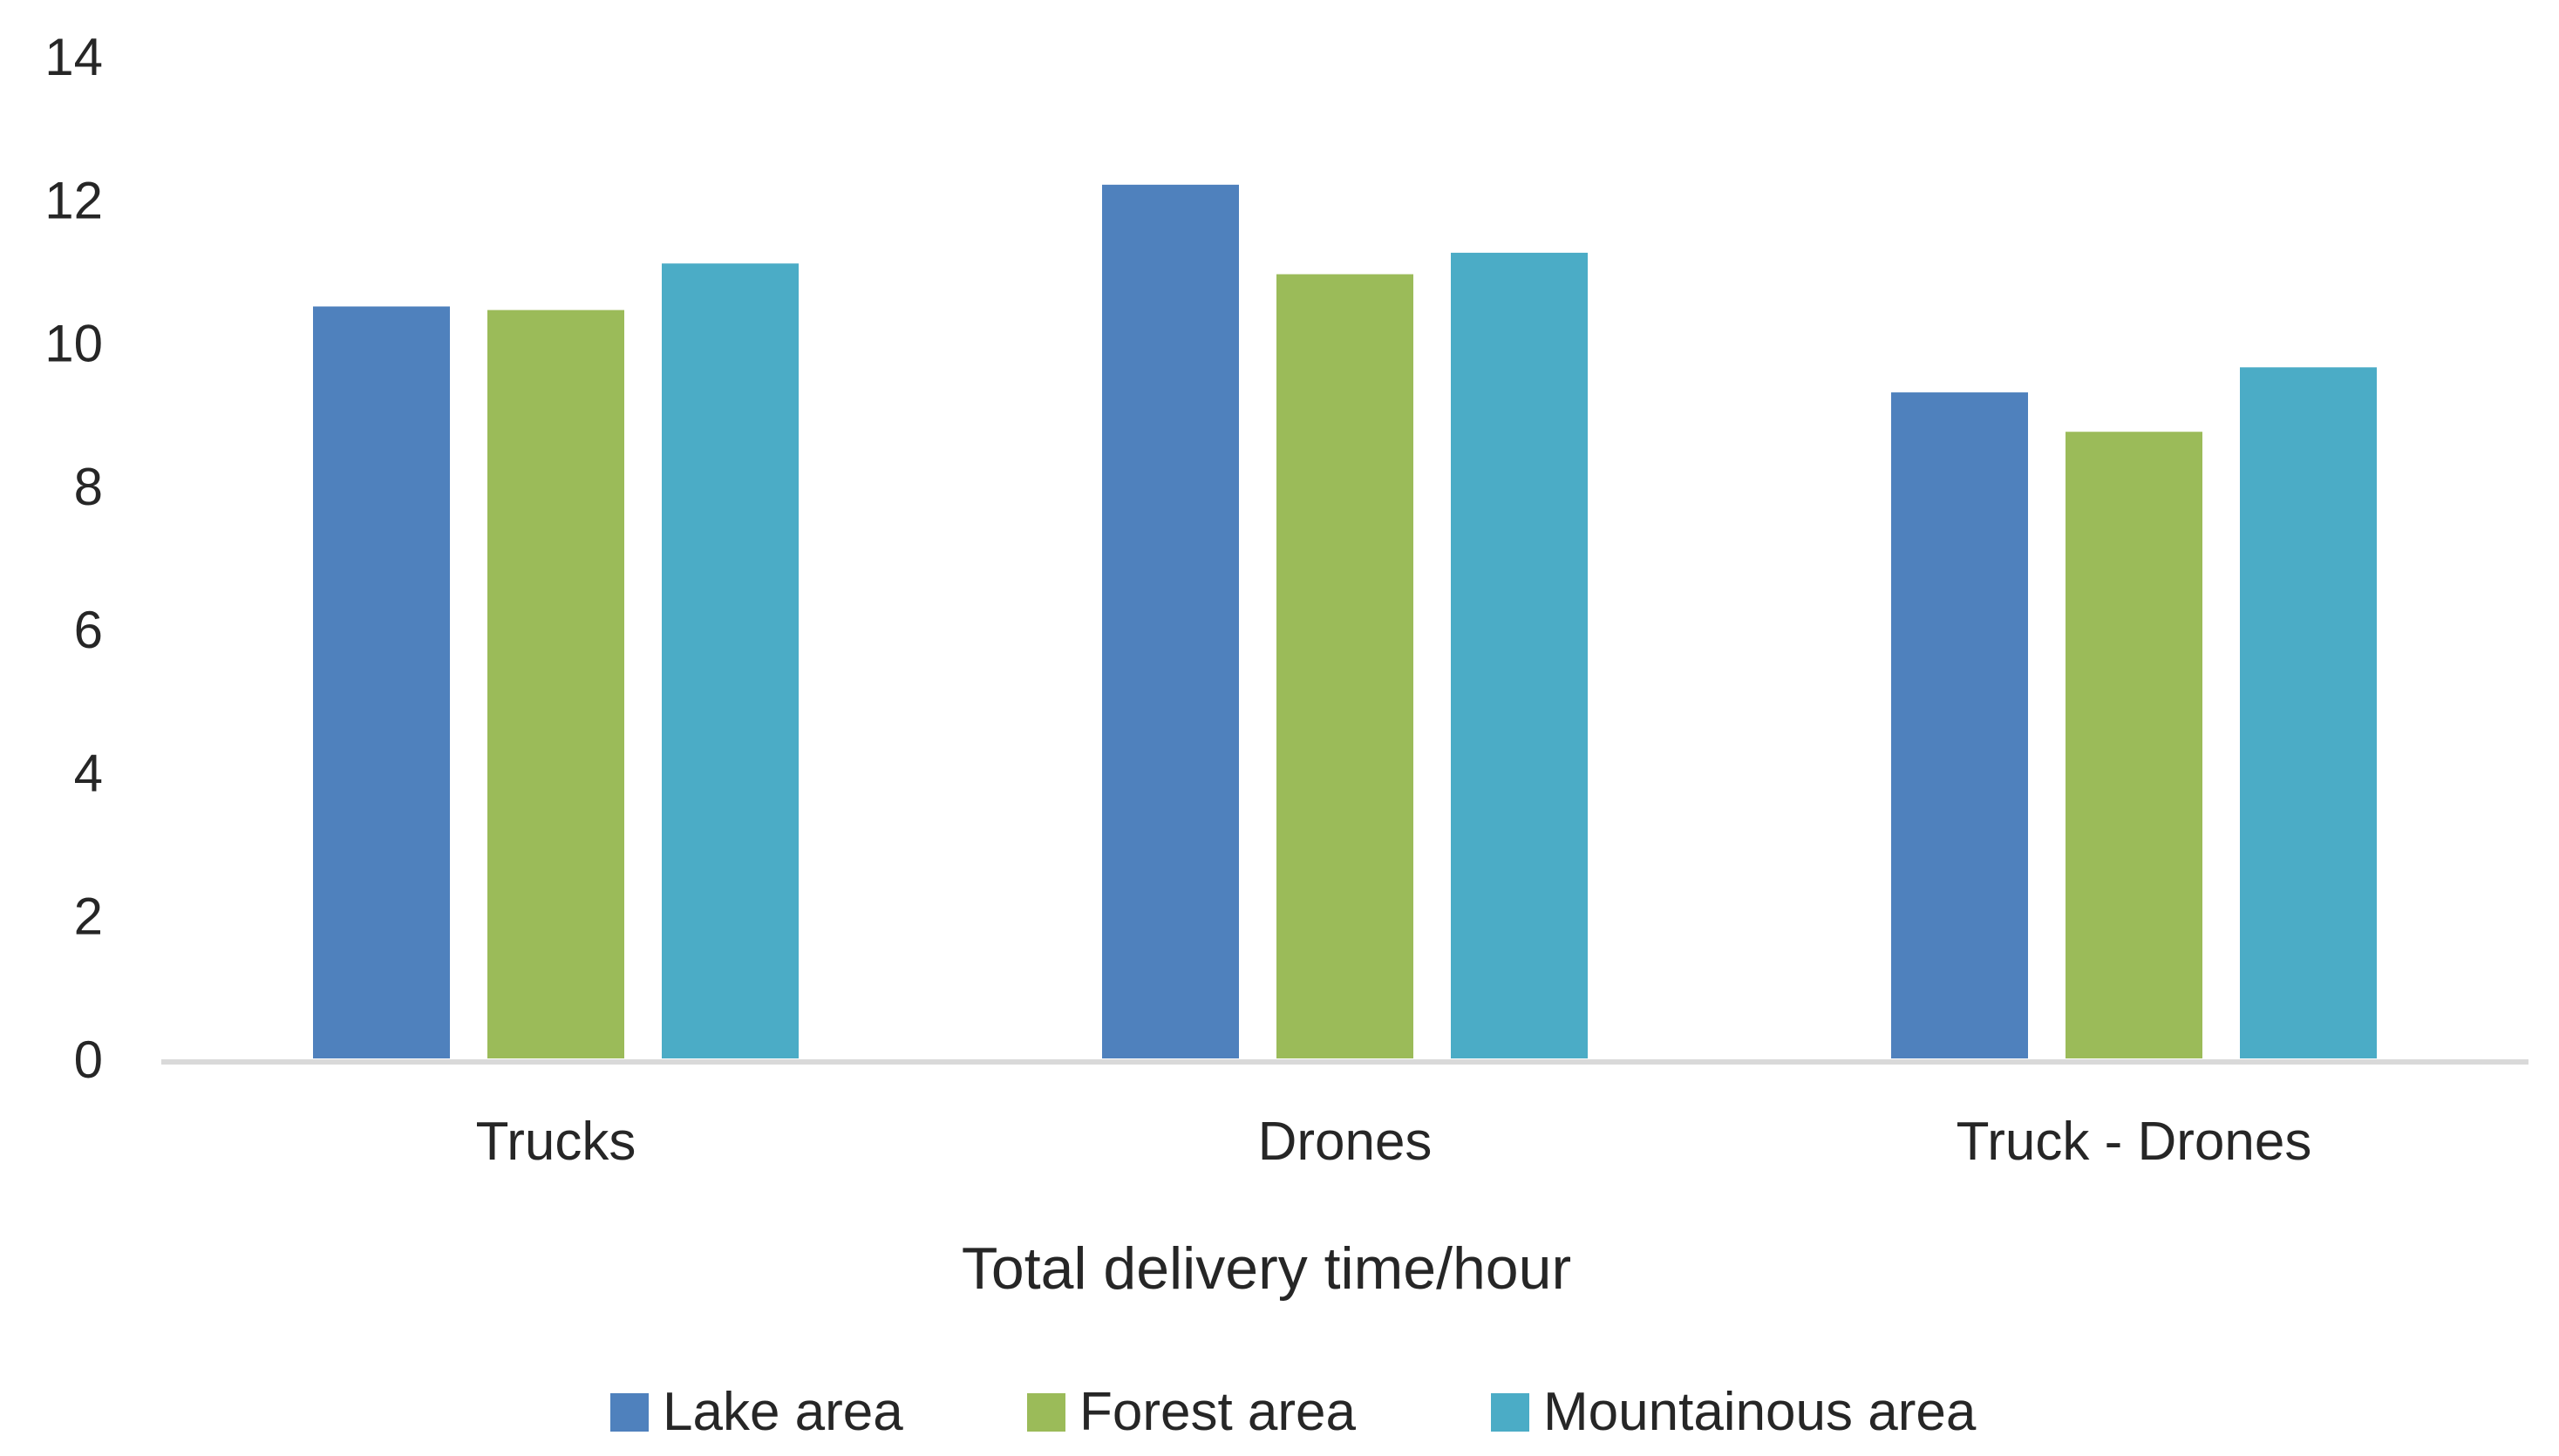 The image size is (2559, 1456). I want to click on y-tick-label: 14, so click(73, 57).